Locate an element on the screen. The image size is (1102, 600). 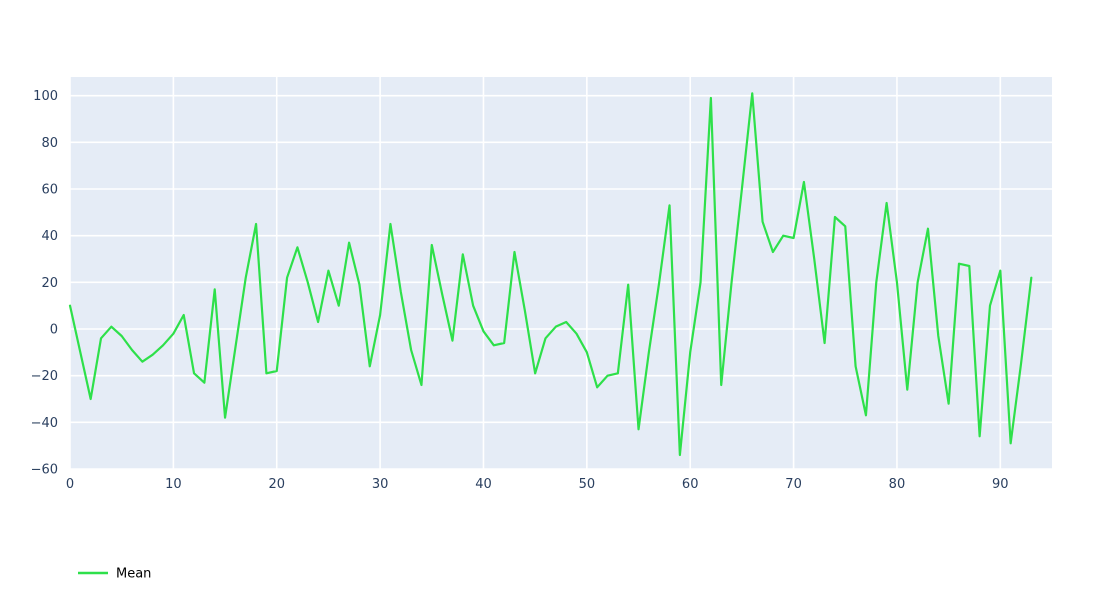
x-tick-label: 30 is located at coordinates (380, 484).